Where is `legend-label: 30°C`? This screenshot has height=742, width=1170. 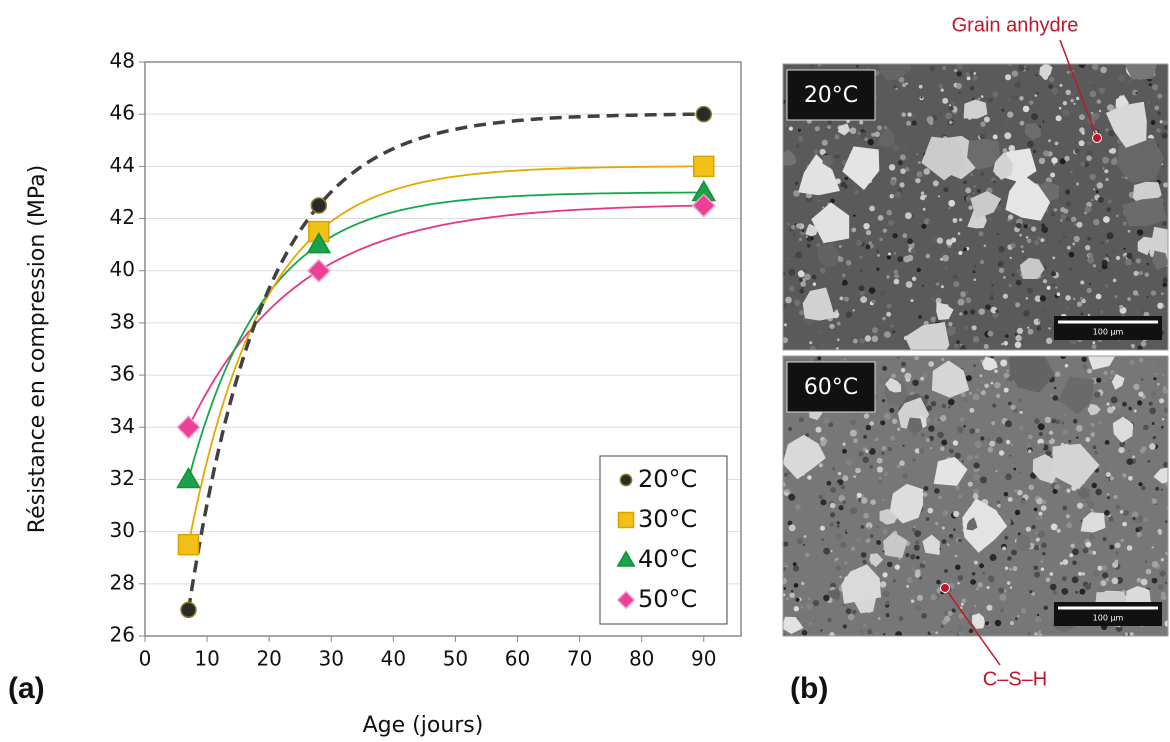
legend-label: 30°C is located at coordinates (667, 519).